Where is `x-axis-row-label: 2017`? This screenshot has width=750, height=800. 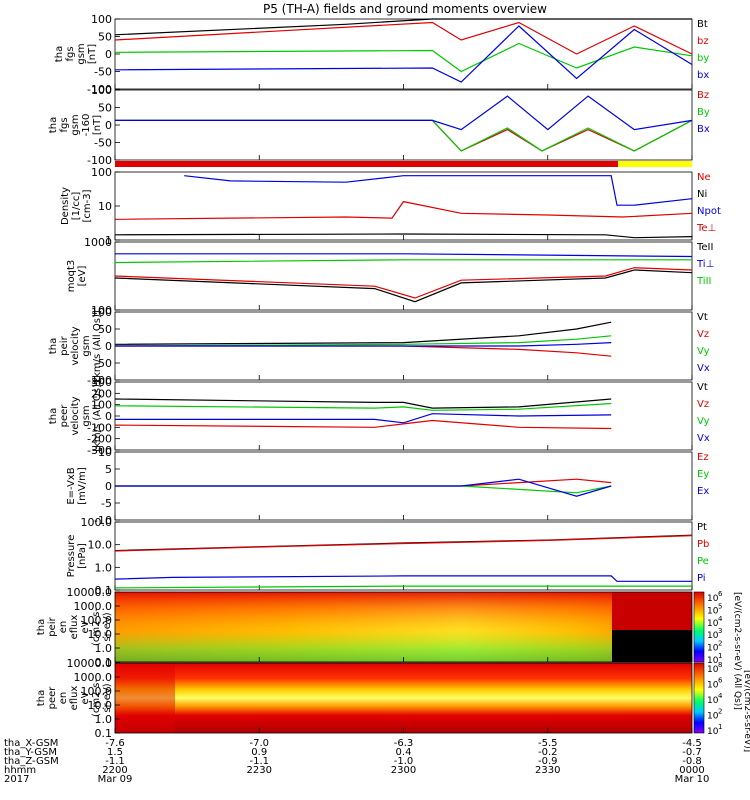
x-axis-row-label: 2017 is located at coordinates (16, 779).